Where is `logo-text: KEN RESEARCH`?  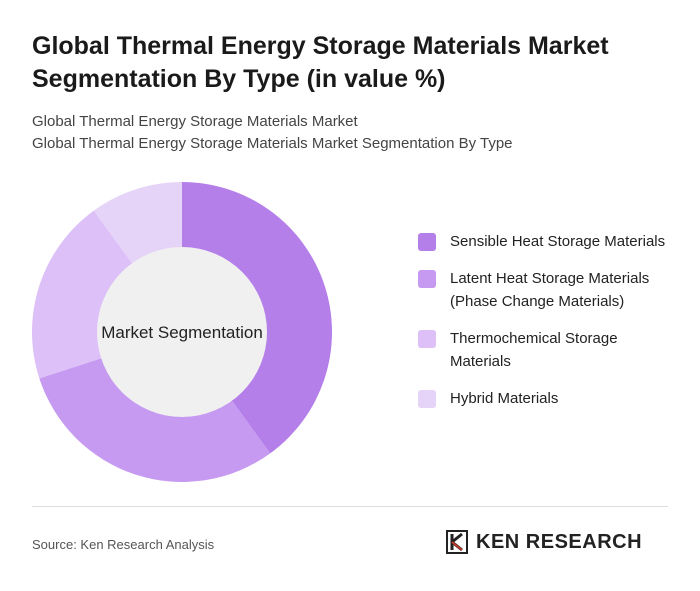
logo-text: KEN RESEARCH is located at coordinates (559, 541).